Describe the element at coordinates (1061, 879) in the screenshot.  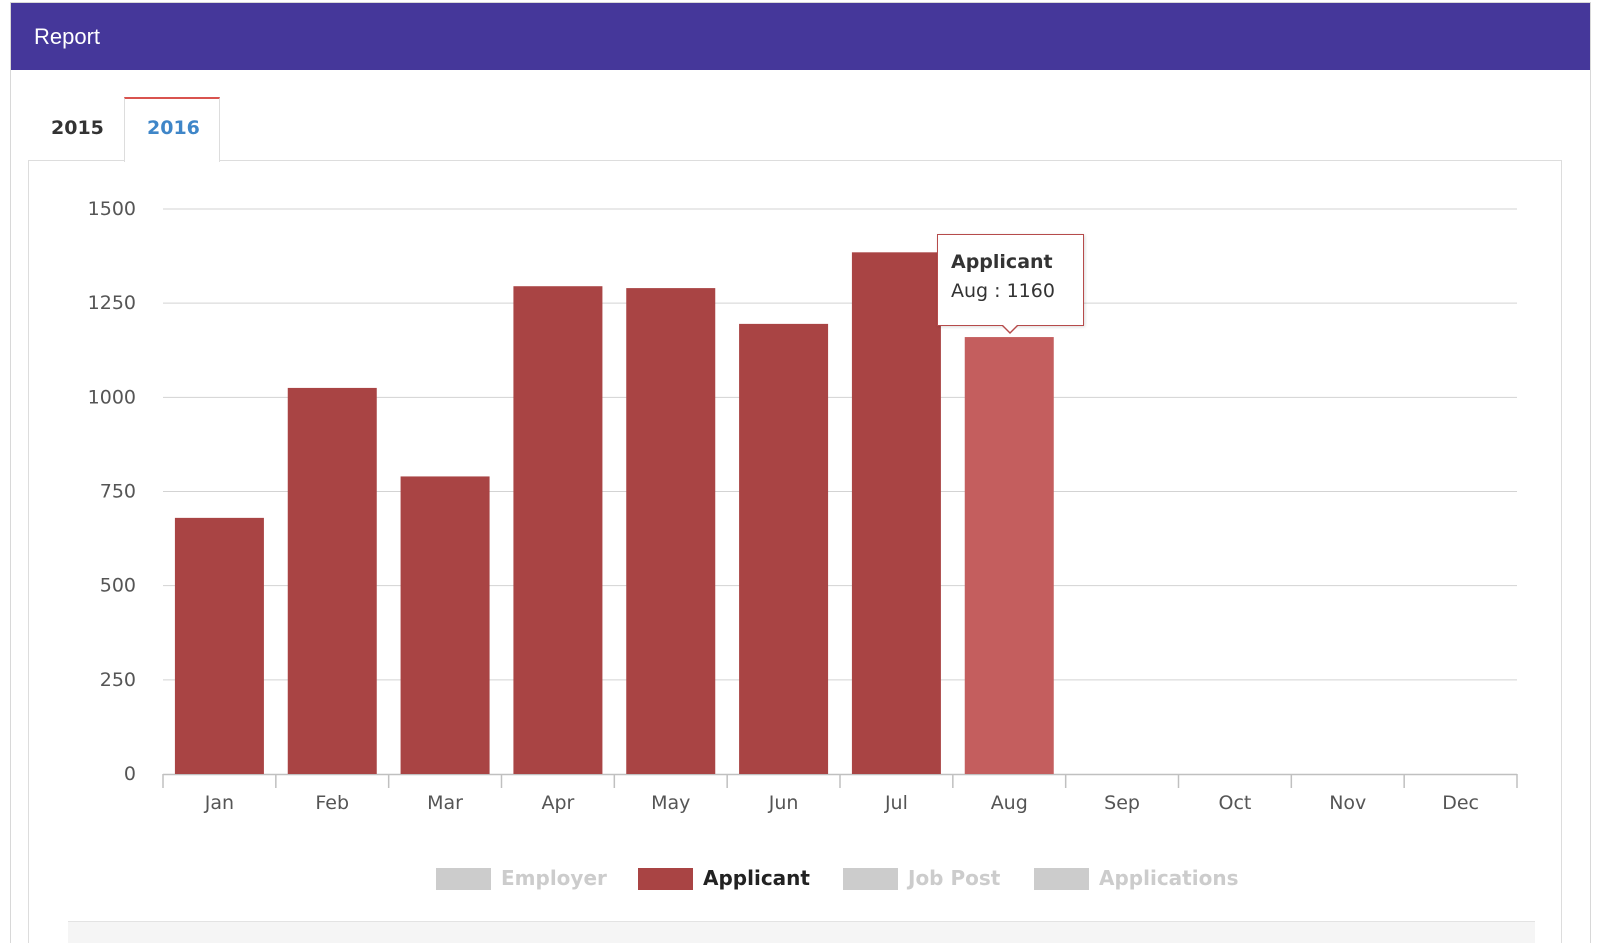
I see `legend-swatch-applications` at that location.